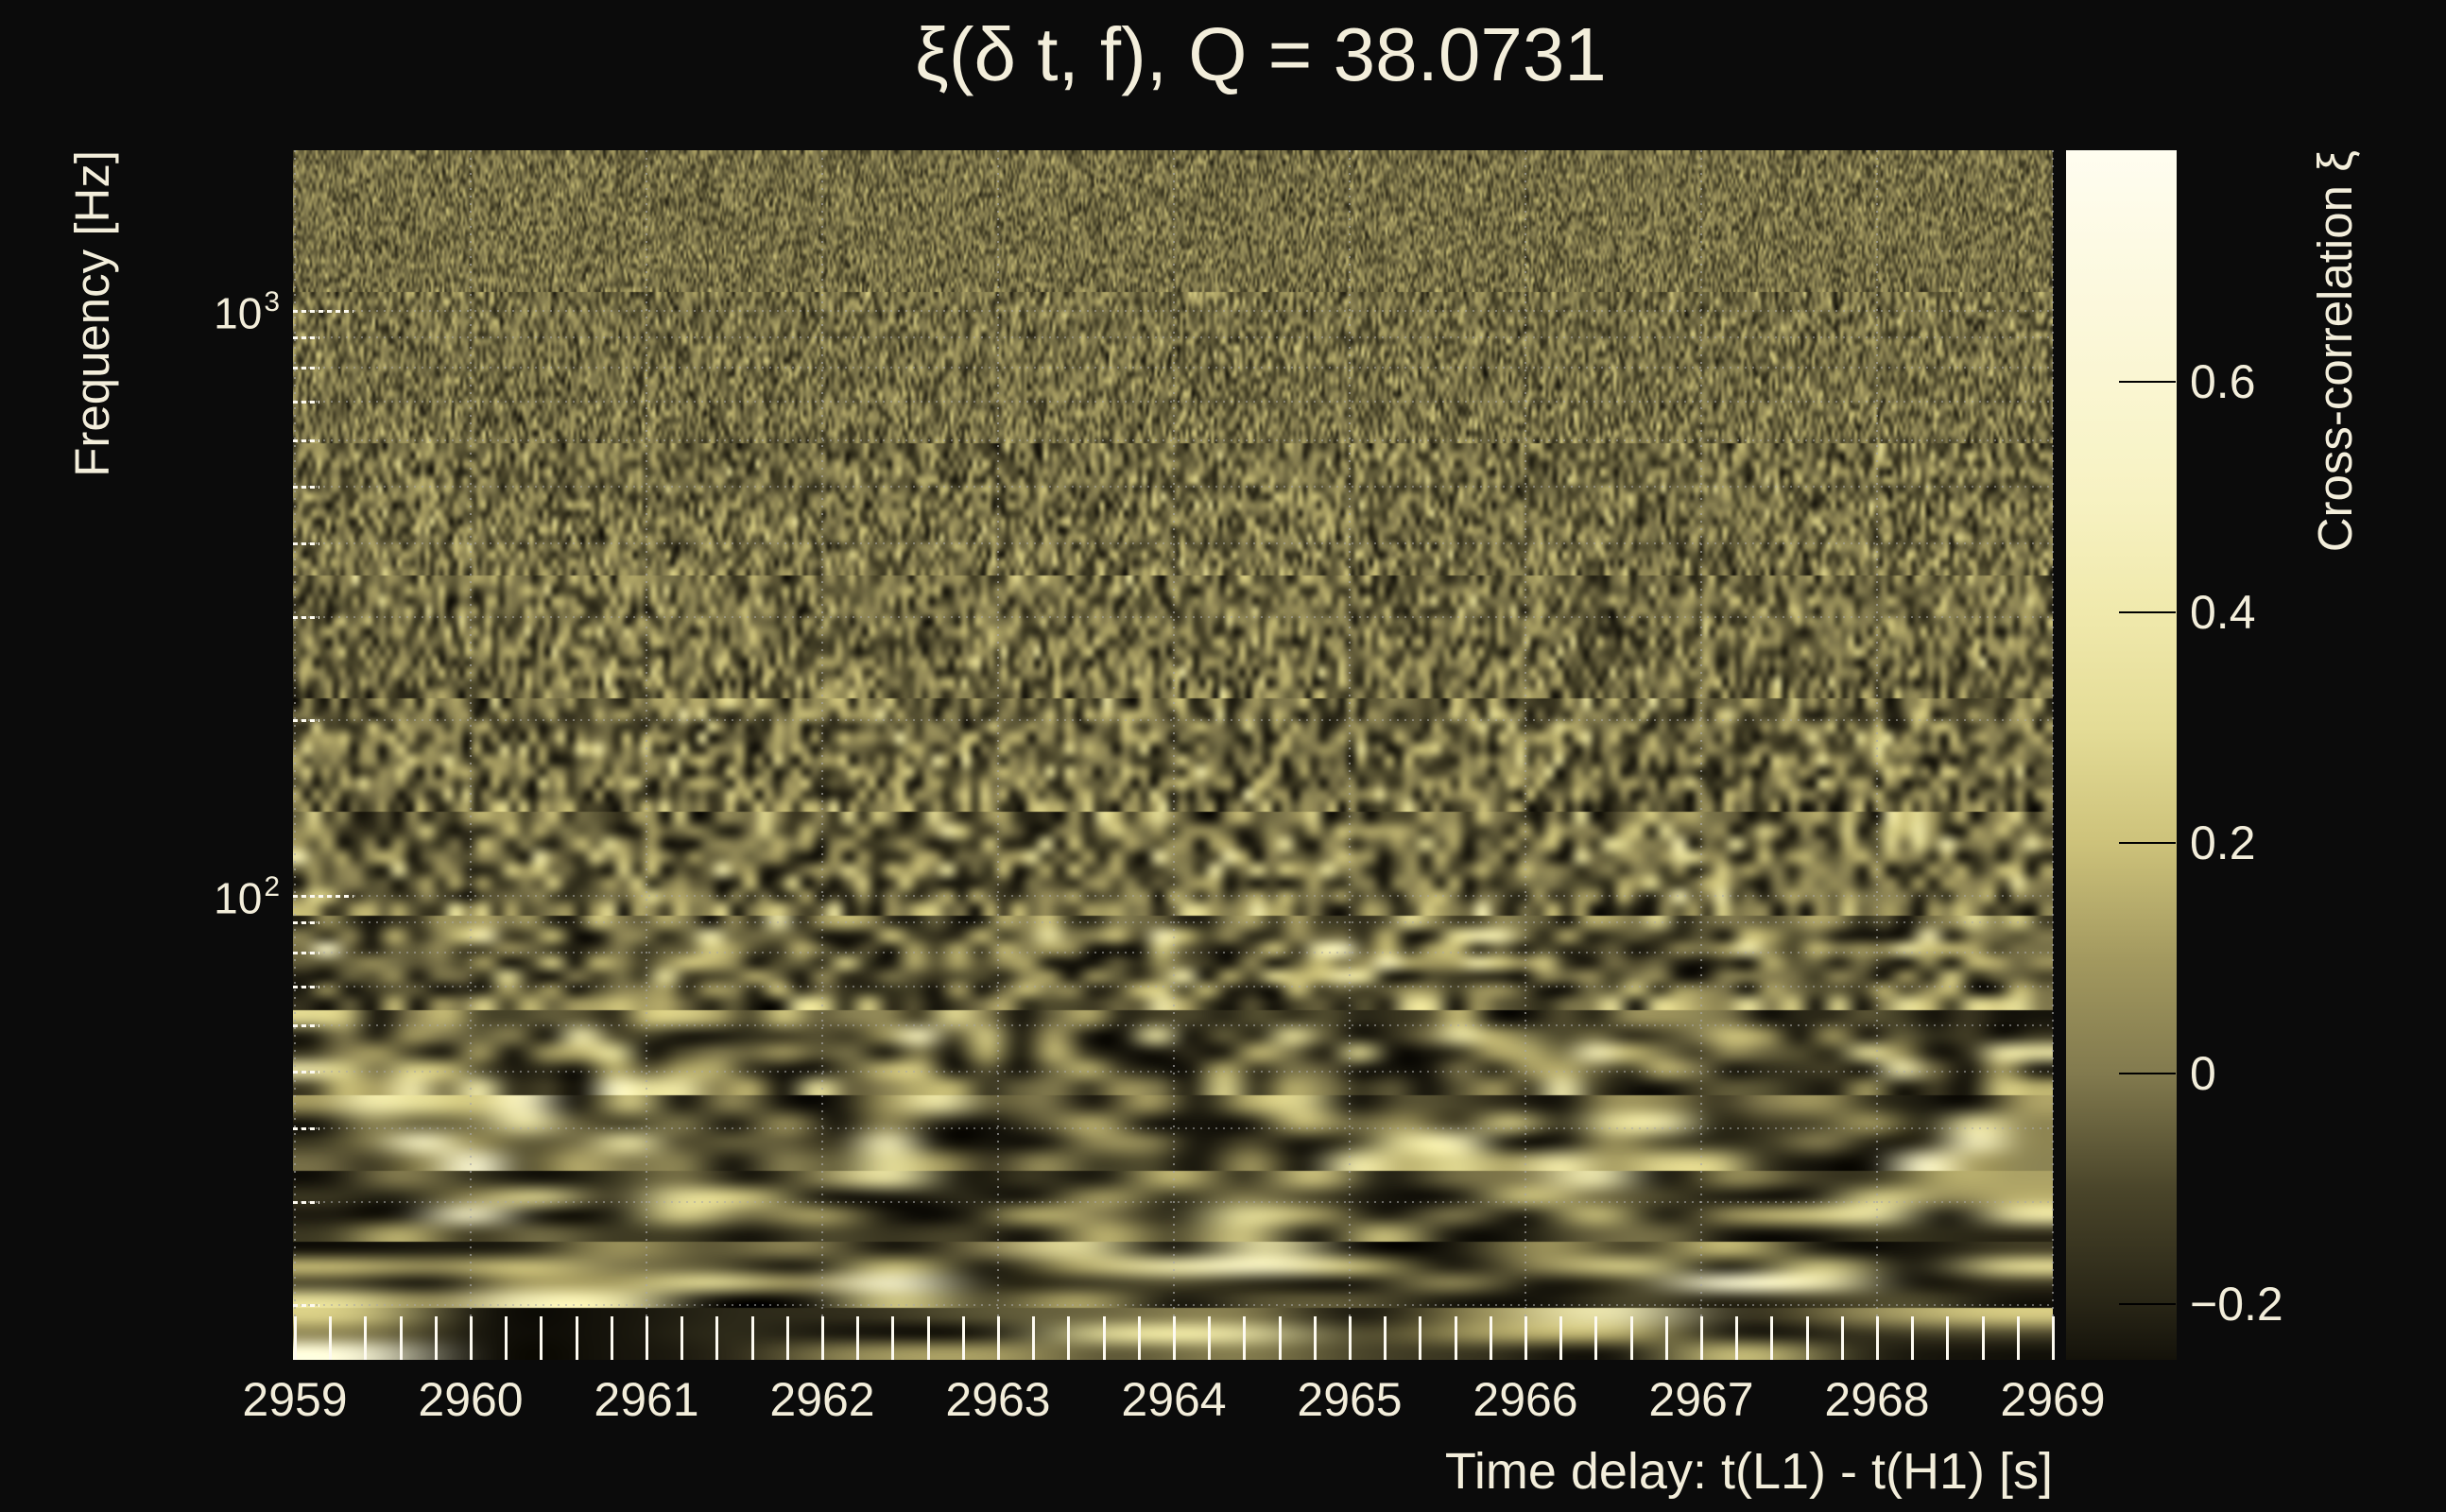  What do you see at coordinates (92, 755) in the screenshot?
I see `y-axis-title: Frequency [Hz]` at bounding box center [92, 755].